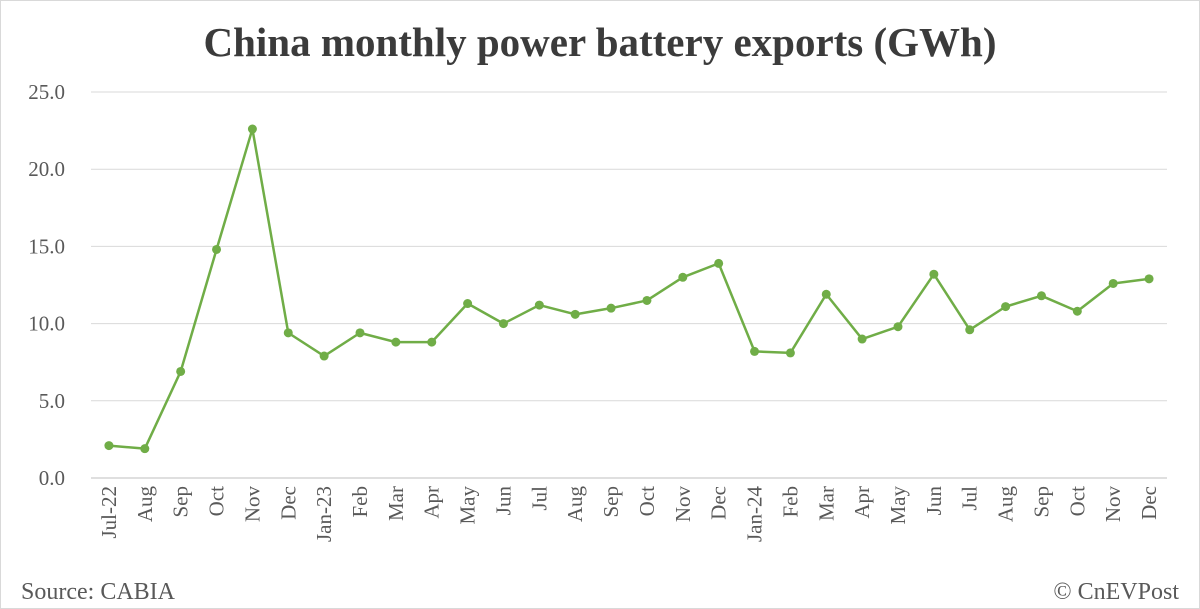 Image resolution: width=1200 pixels, height=609 pixels. What do you see at coordinates (109, 512) in the screenshot?
I see `x-tick-label: Jul-22` at bounding box center [109, 512].